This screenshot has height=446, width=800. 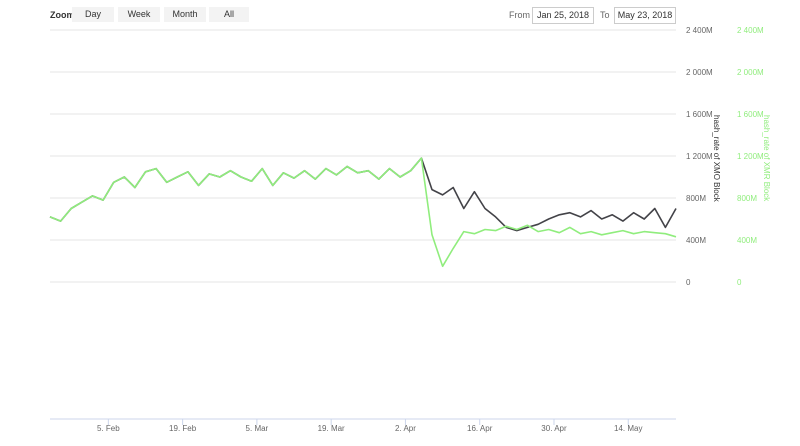 What do you see at coordinates (139, 14) in the screenshot?
I see `zoom-week-button: Week` at bounding box center [139, 14].